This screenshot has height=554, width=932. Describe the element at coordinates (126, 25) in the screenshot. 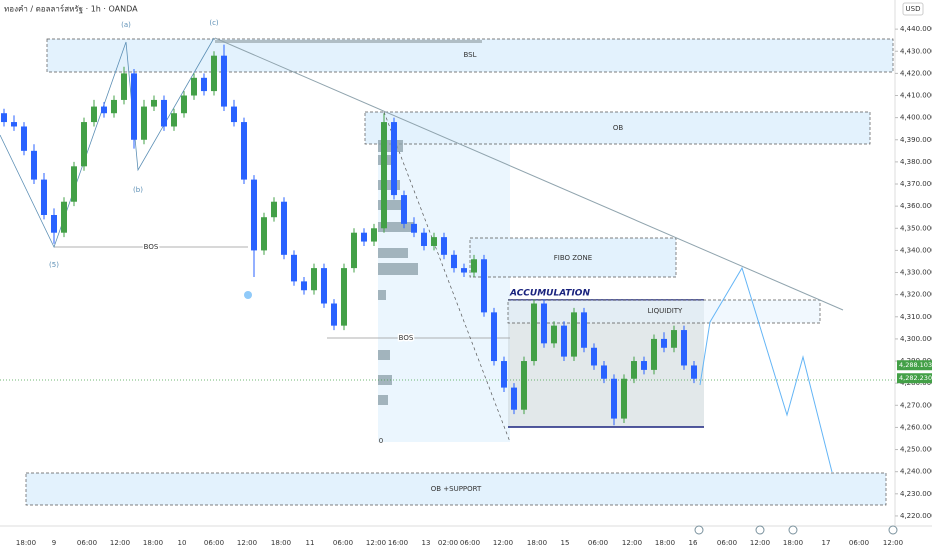

I see `annotation: (a)` at that location.